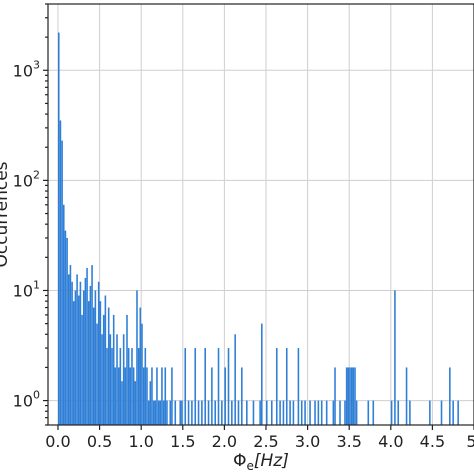 The height and width of the screenshot is (474, 474). I want to click on x-axis-ticks: 0.0 0.5 1.0 1.5 2.0 2.5 3.0 3.5 4.0 4.5 5., so click(259, 438).